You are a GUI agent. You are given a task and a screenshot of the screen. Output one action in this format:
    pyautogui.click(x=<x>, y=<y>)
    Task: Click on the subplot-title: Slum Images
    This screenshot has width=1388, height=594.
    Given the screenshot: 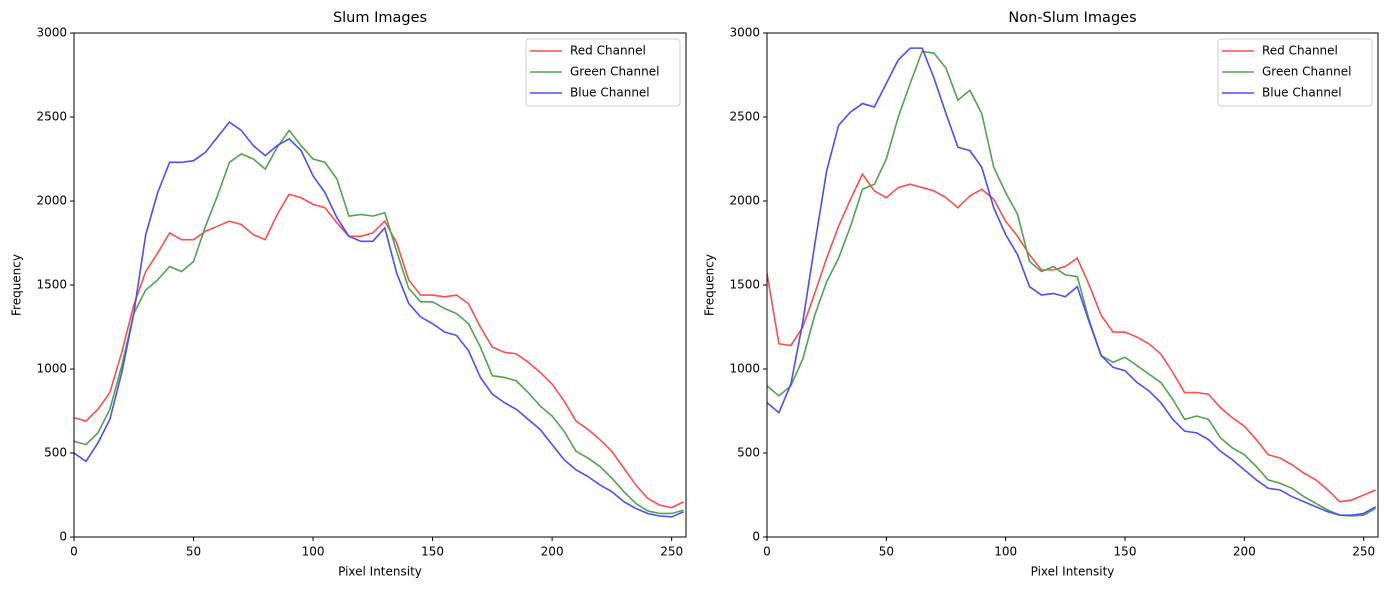 What is the action you would take?
    pyautogui.click(x=380, y=18)
    